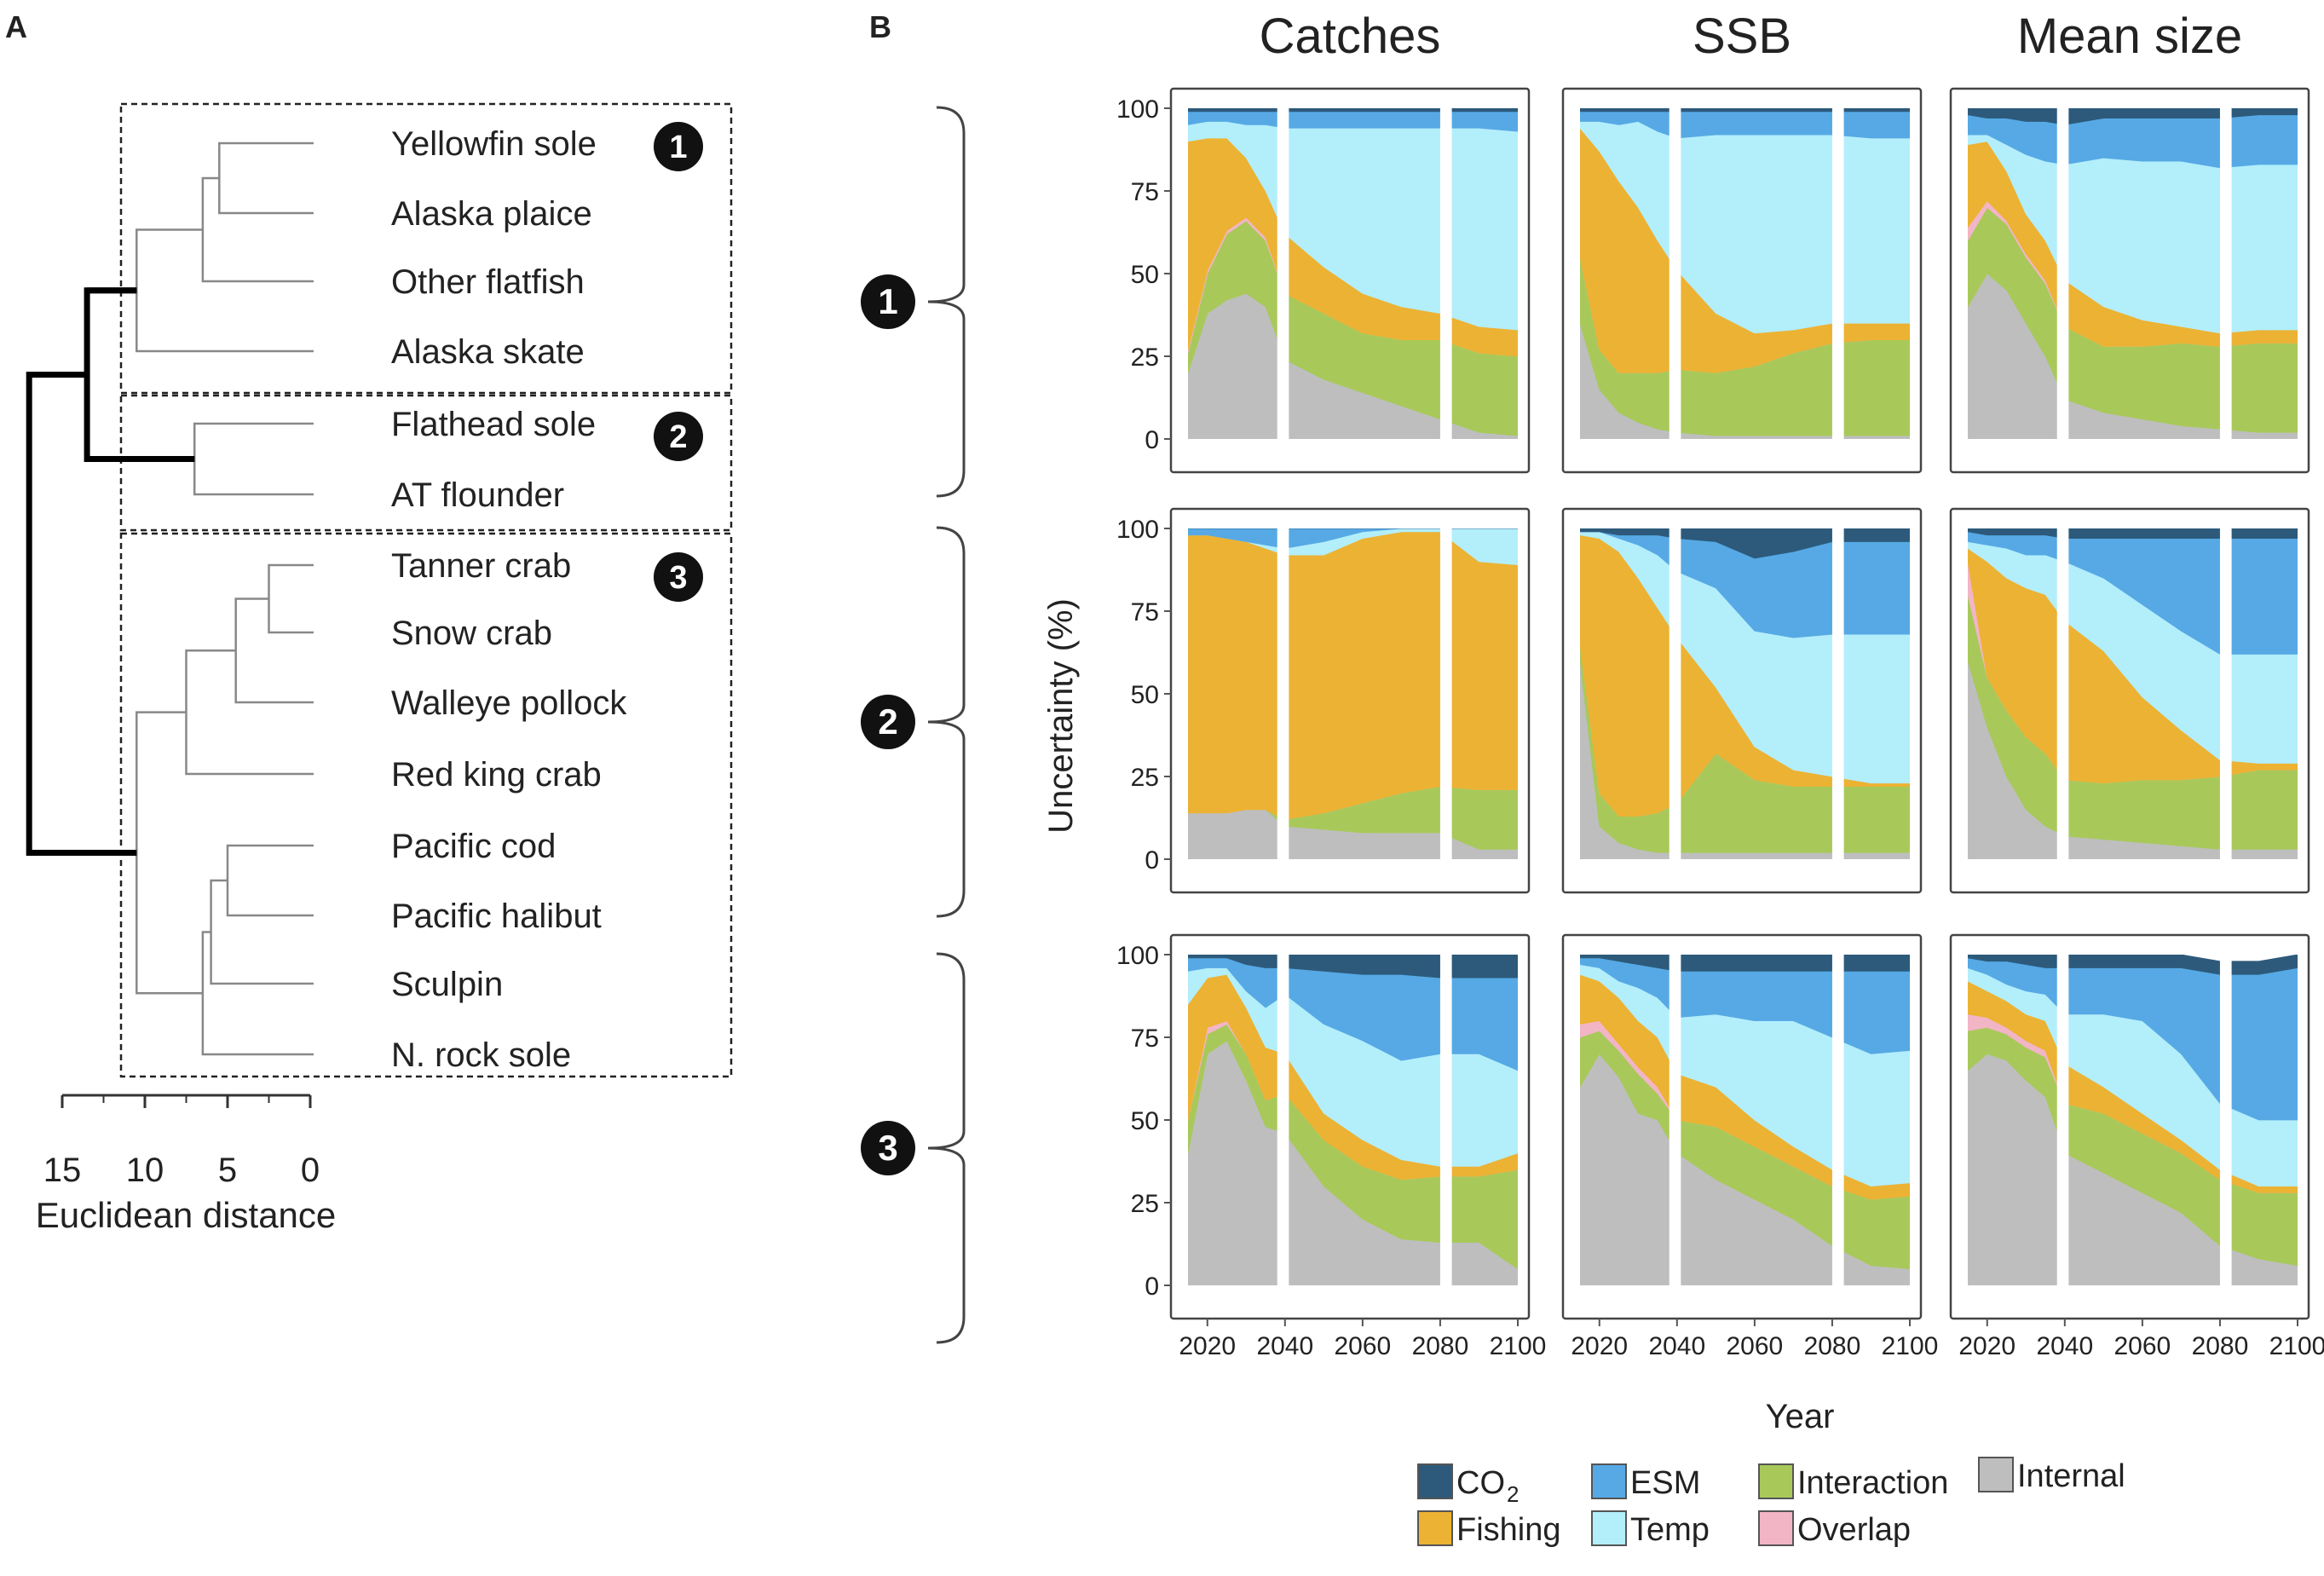 Image resolution: width=2324 pixels, height=1576 pixels. Describe the element at coordinates (1331, 1146) in the screenshot. I see `panel-r3-c1: 0 25 50 75 100 2020 2040 2060 2080 2100` at that location.